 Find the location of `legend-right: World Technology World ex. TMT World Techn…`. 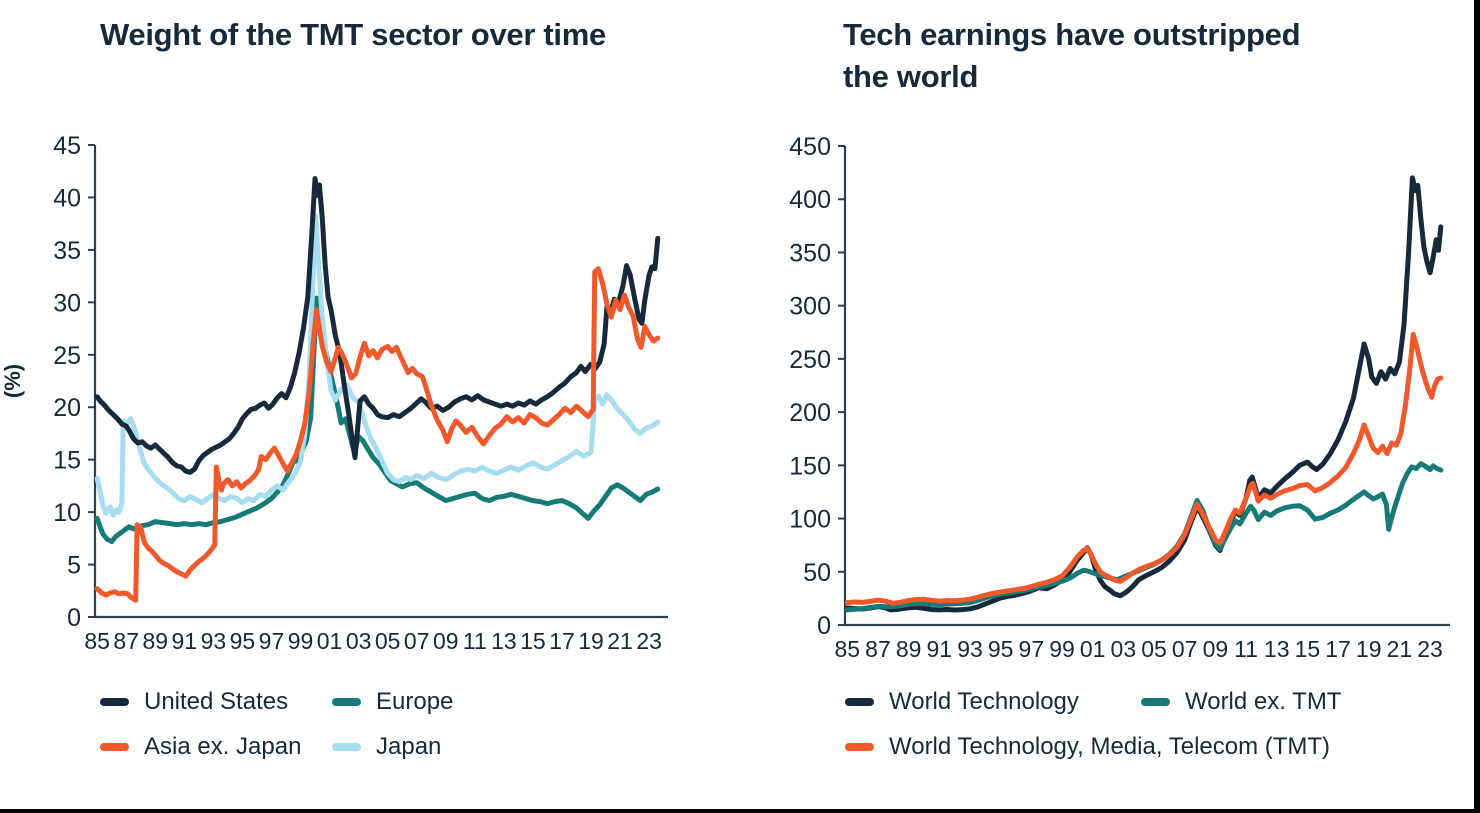

legend-right: World Technology World ex. TMT World Techn… is located at coordinates (1093, 724).